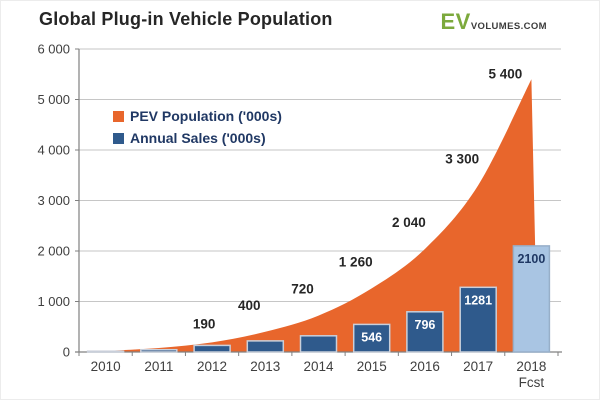 The width and height of the screenshot is (600, 400). I want to click on logo-volumes-text: VOLUMES.COM, so click(508, 26).